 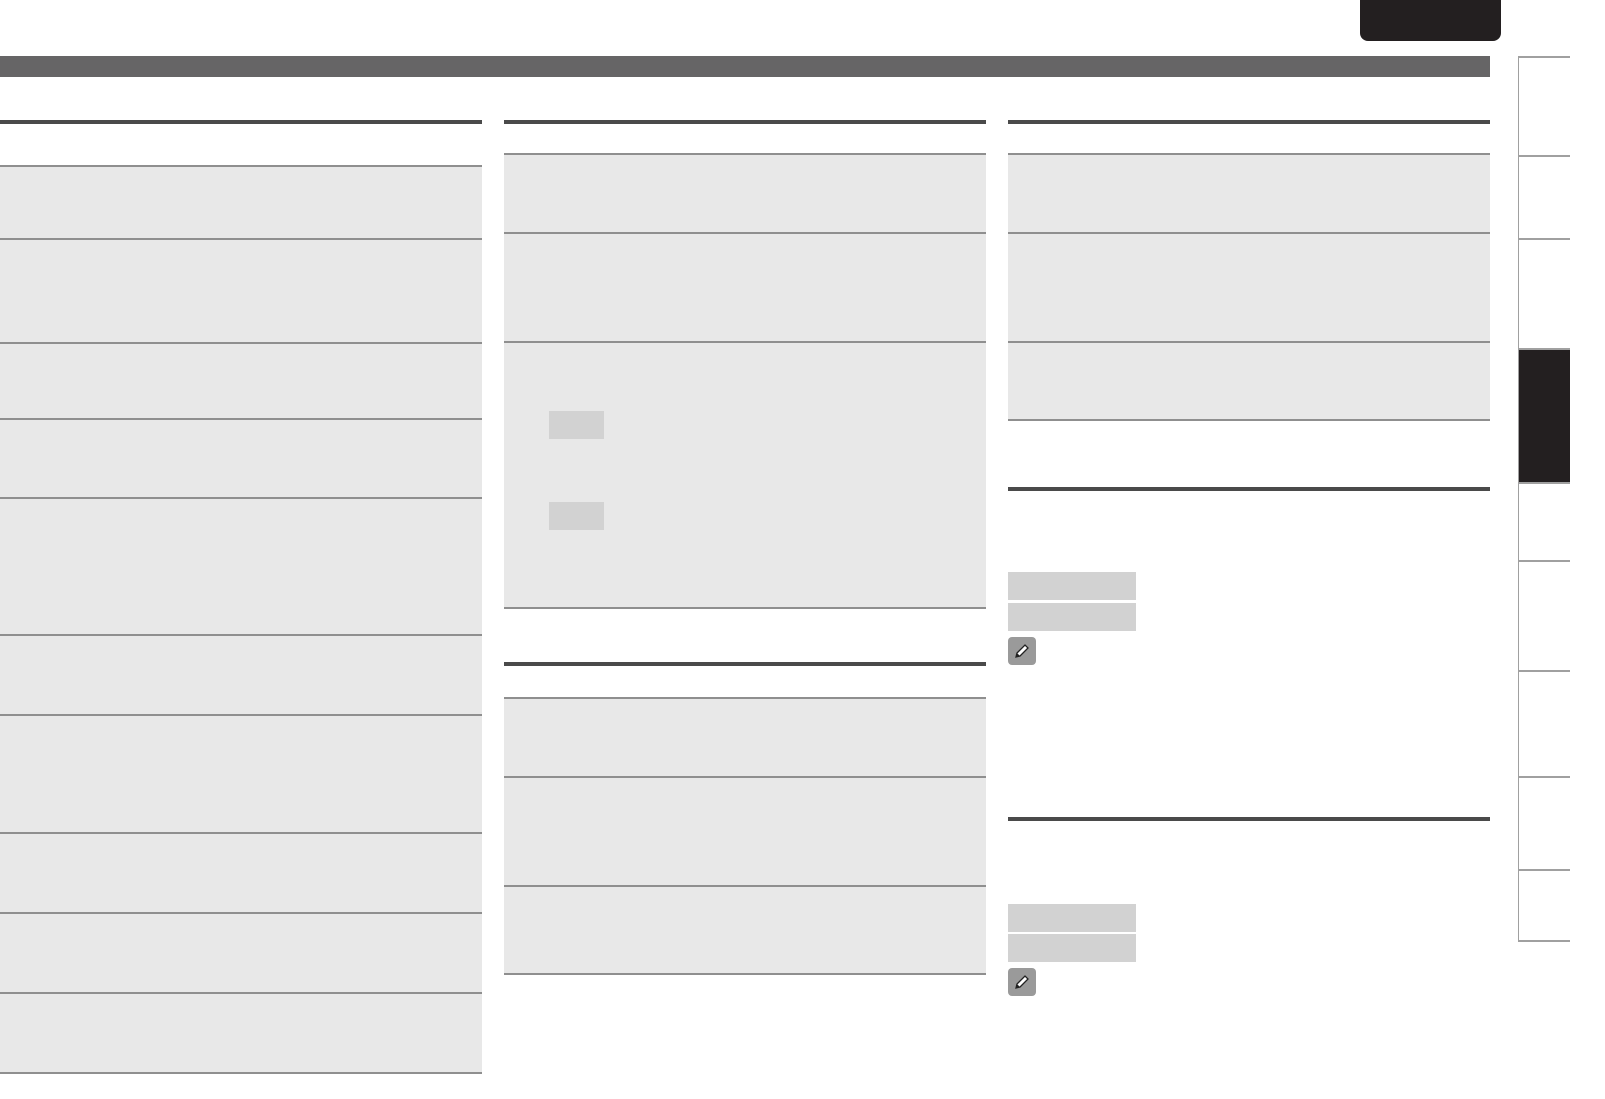 What do you see at coordinates (745, 66) in the screenshot?
I see `header-bar` at bounding box center [745, 66].